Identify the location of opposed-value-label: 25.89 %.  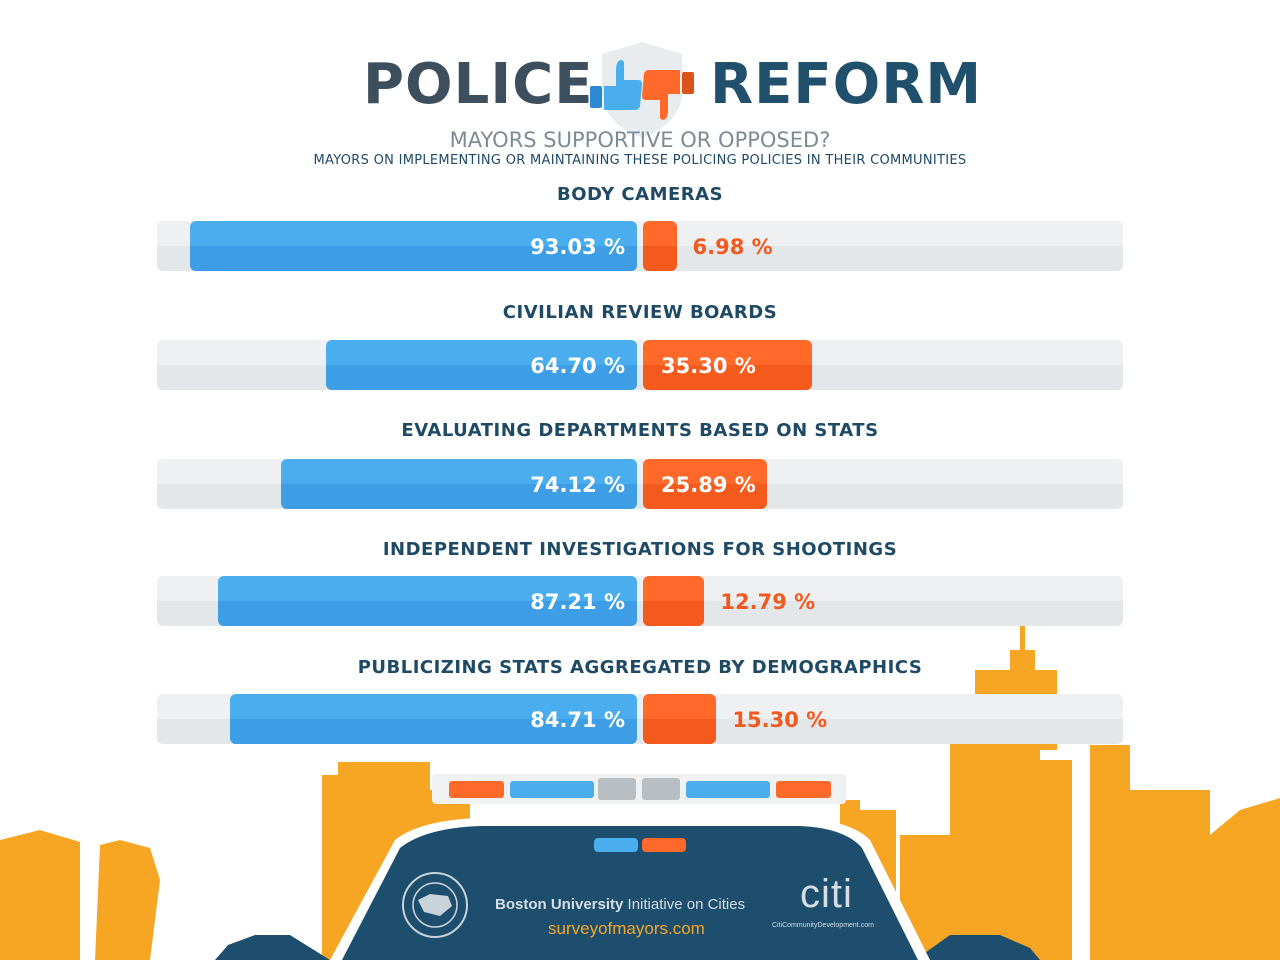
(708, 485).